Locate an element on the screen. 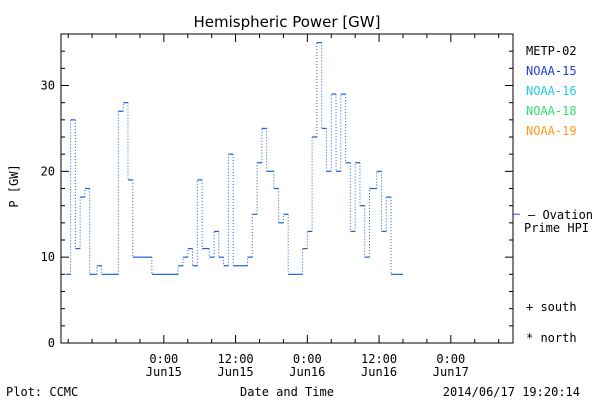 The width and height of the screenshot is (600, 400). ovation-label: — Ovation Prime HPI is located at coordinates (552, 221).